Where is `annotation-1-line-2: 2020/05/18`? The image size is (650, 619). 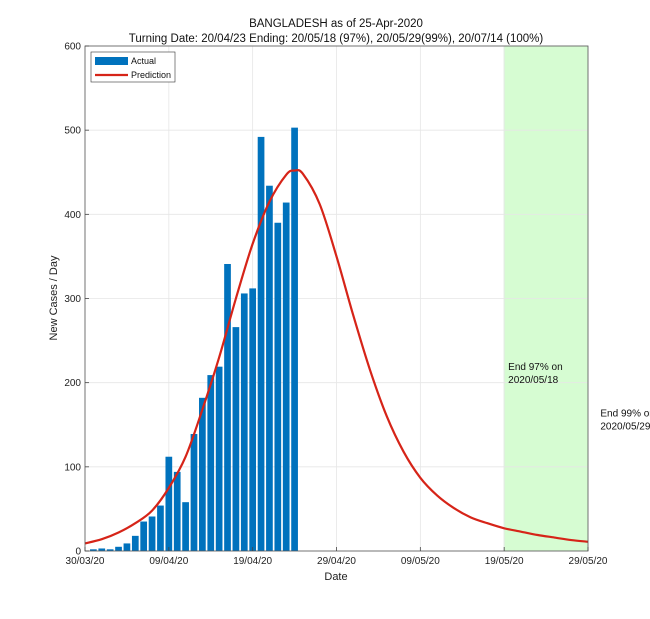 annotation-1-line-2: 2020/05/18 is located at coordinates (533, 380).